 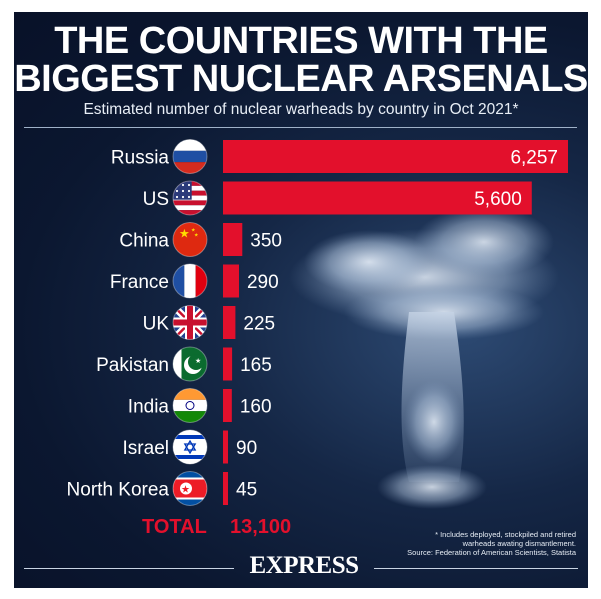 What do you see at coordinates (304, 565) in the screenshot?
I see `brand-logo: EXPRESS` at bounding box center [304, 565].